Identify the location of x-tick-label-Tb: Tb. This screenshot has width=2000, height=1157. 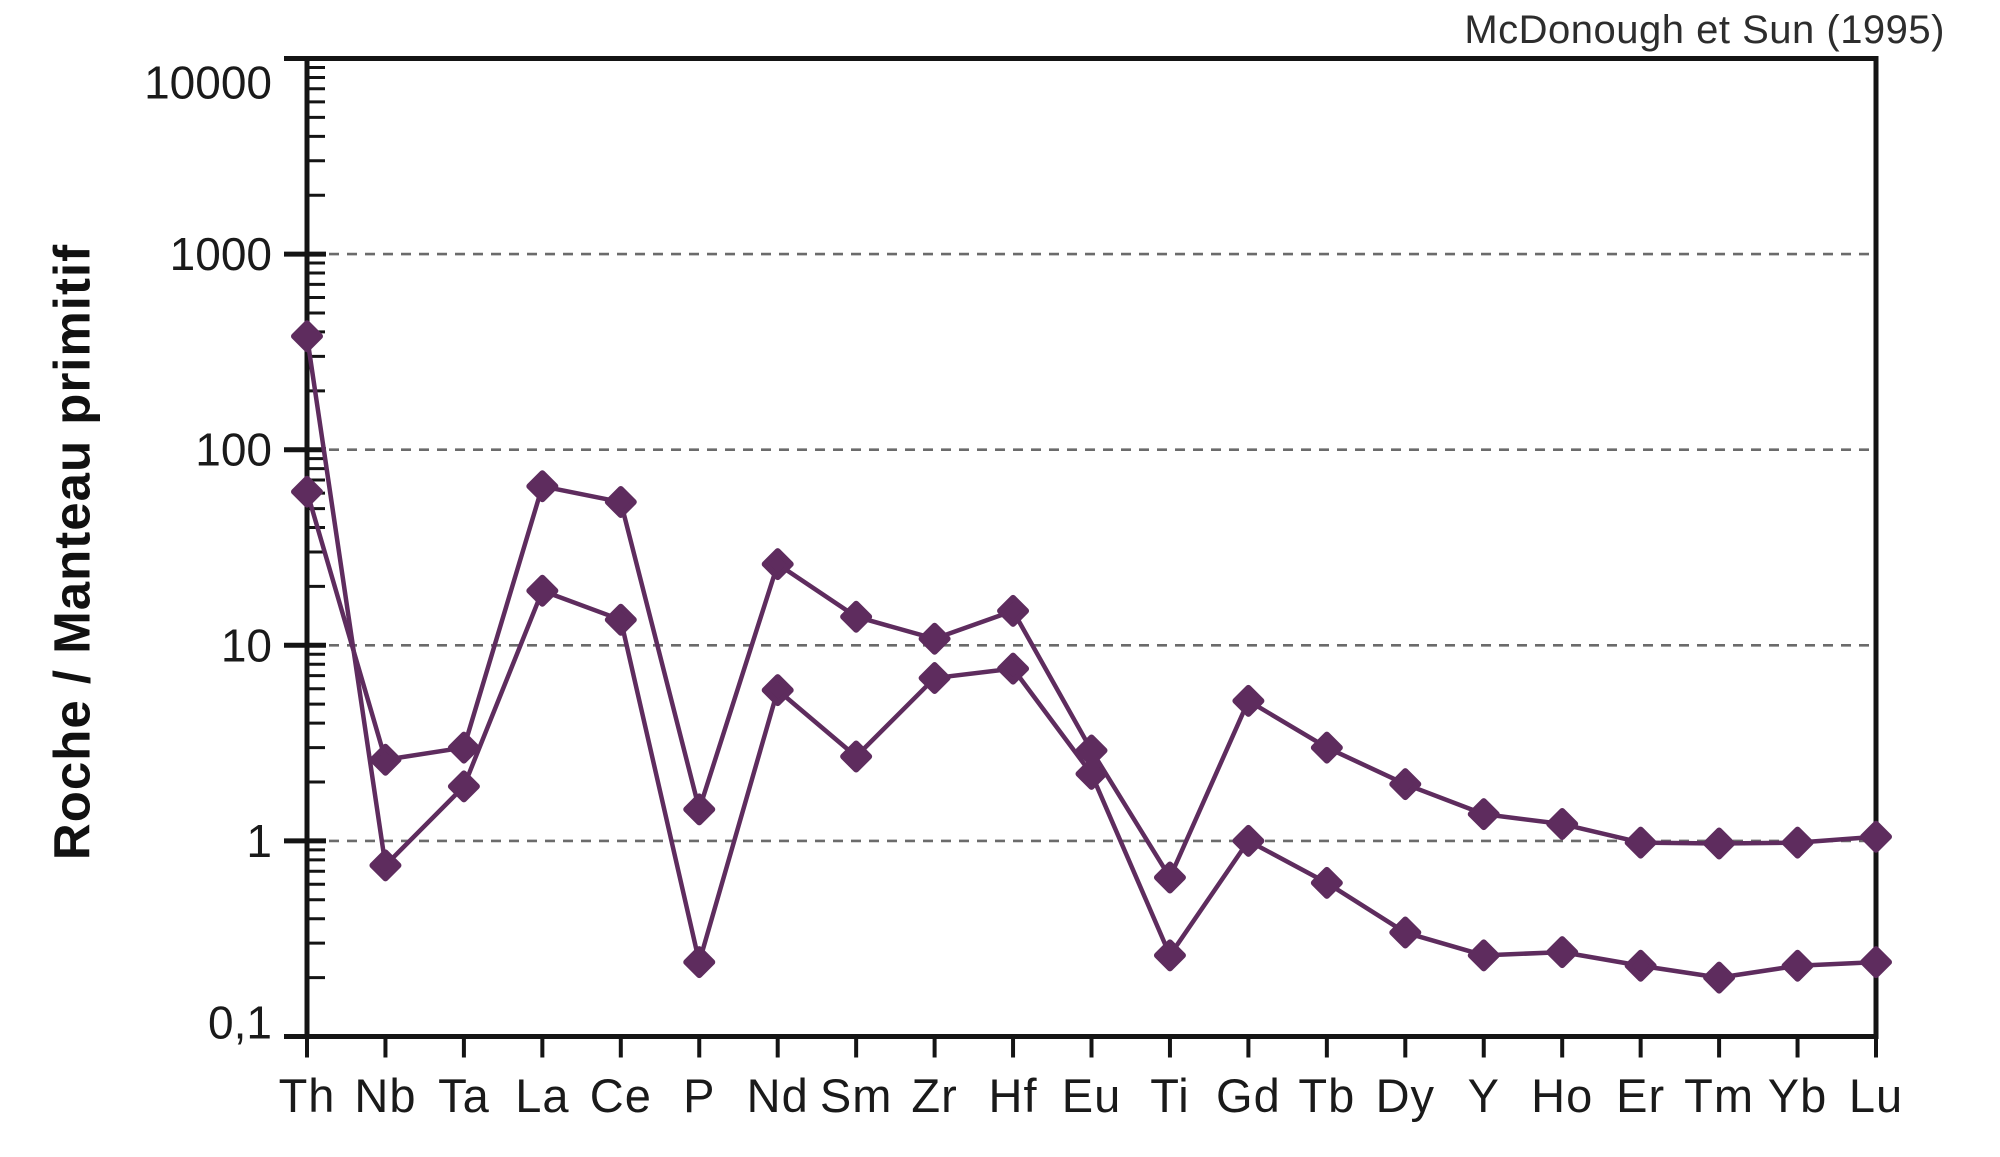
(1326, 1095).